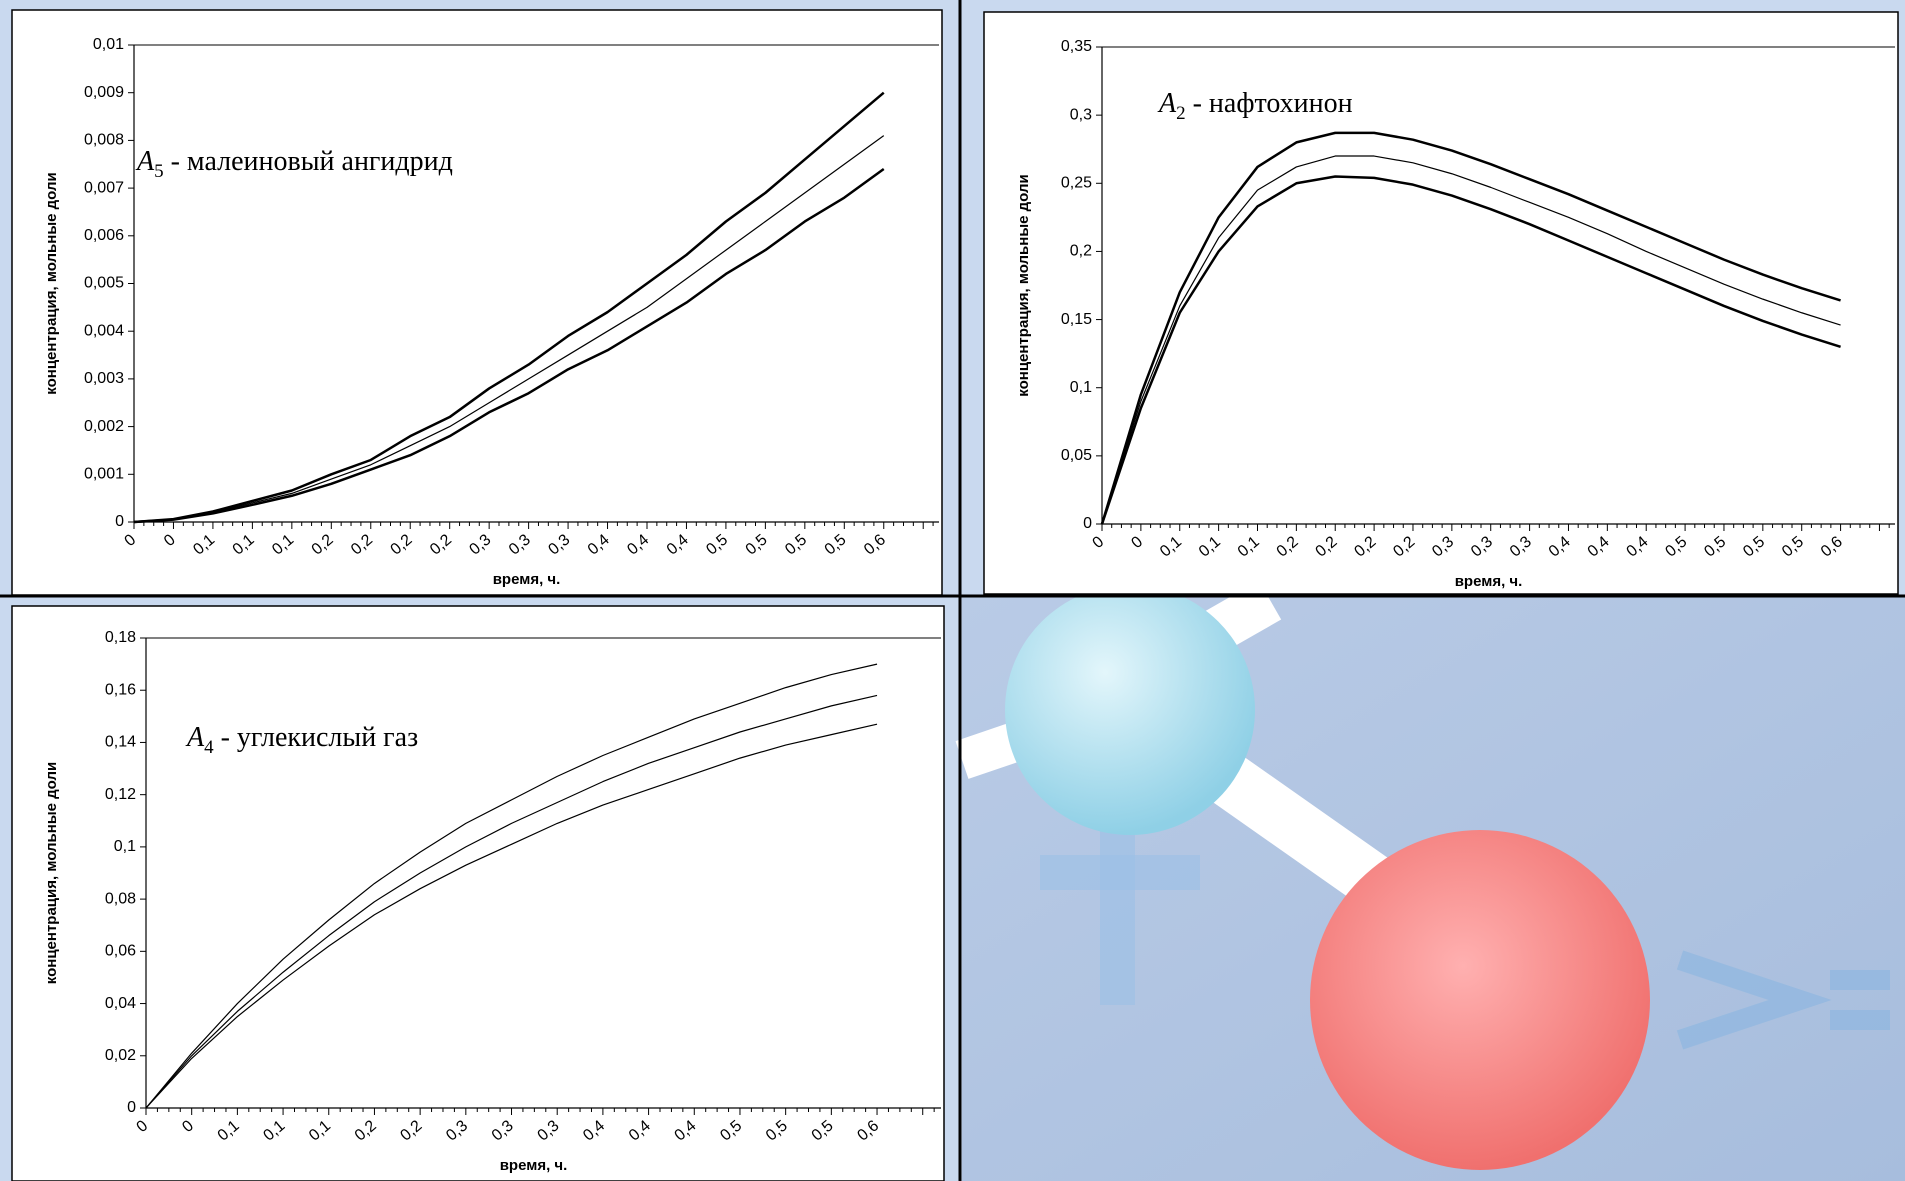 The width and height of the screenshot is (1905, 1181). What do you see at coordinates (120, 951) in the screenshot?
I see `y-tick-label: 0,06` at bounding box center [120, 951].